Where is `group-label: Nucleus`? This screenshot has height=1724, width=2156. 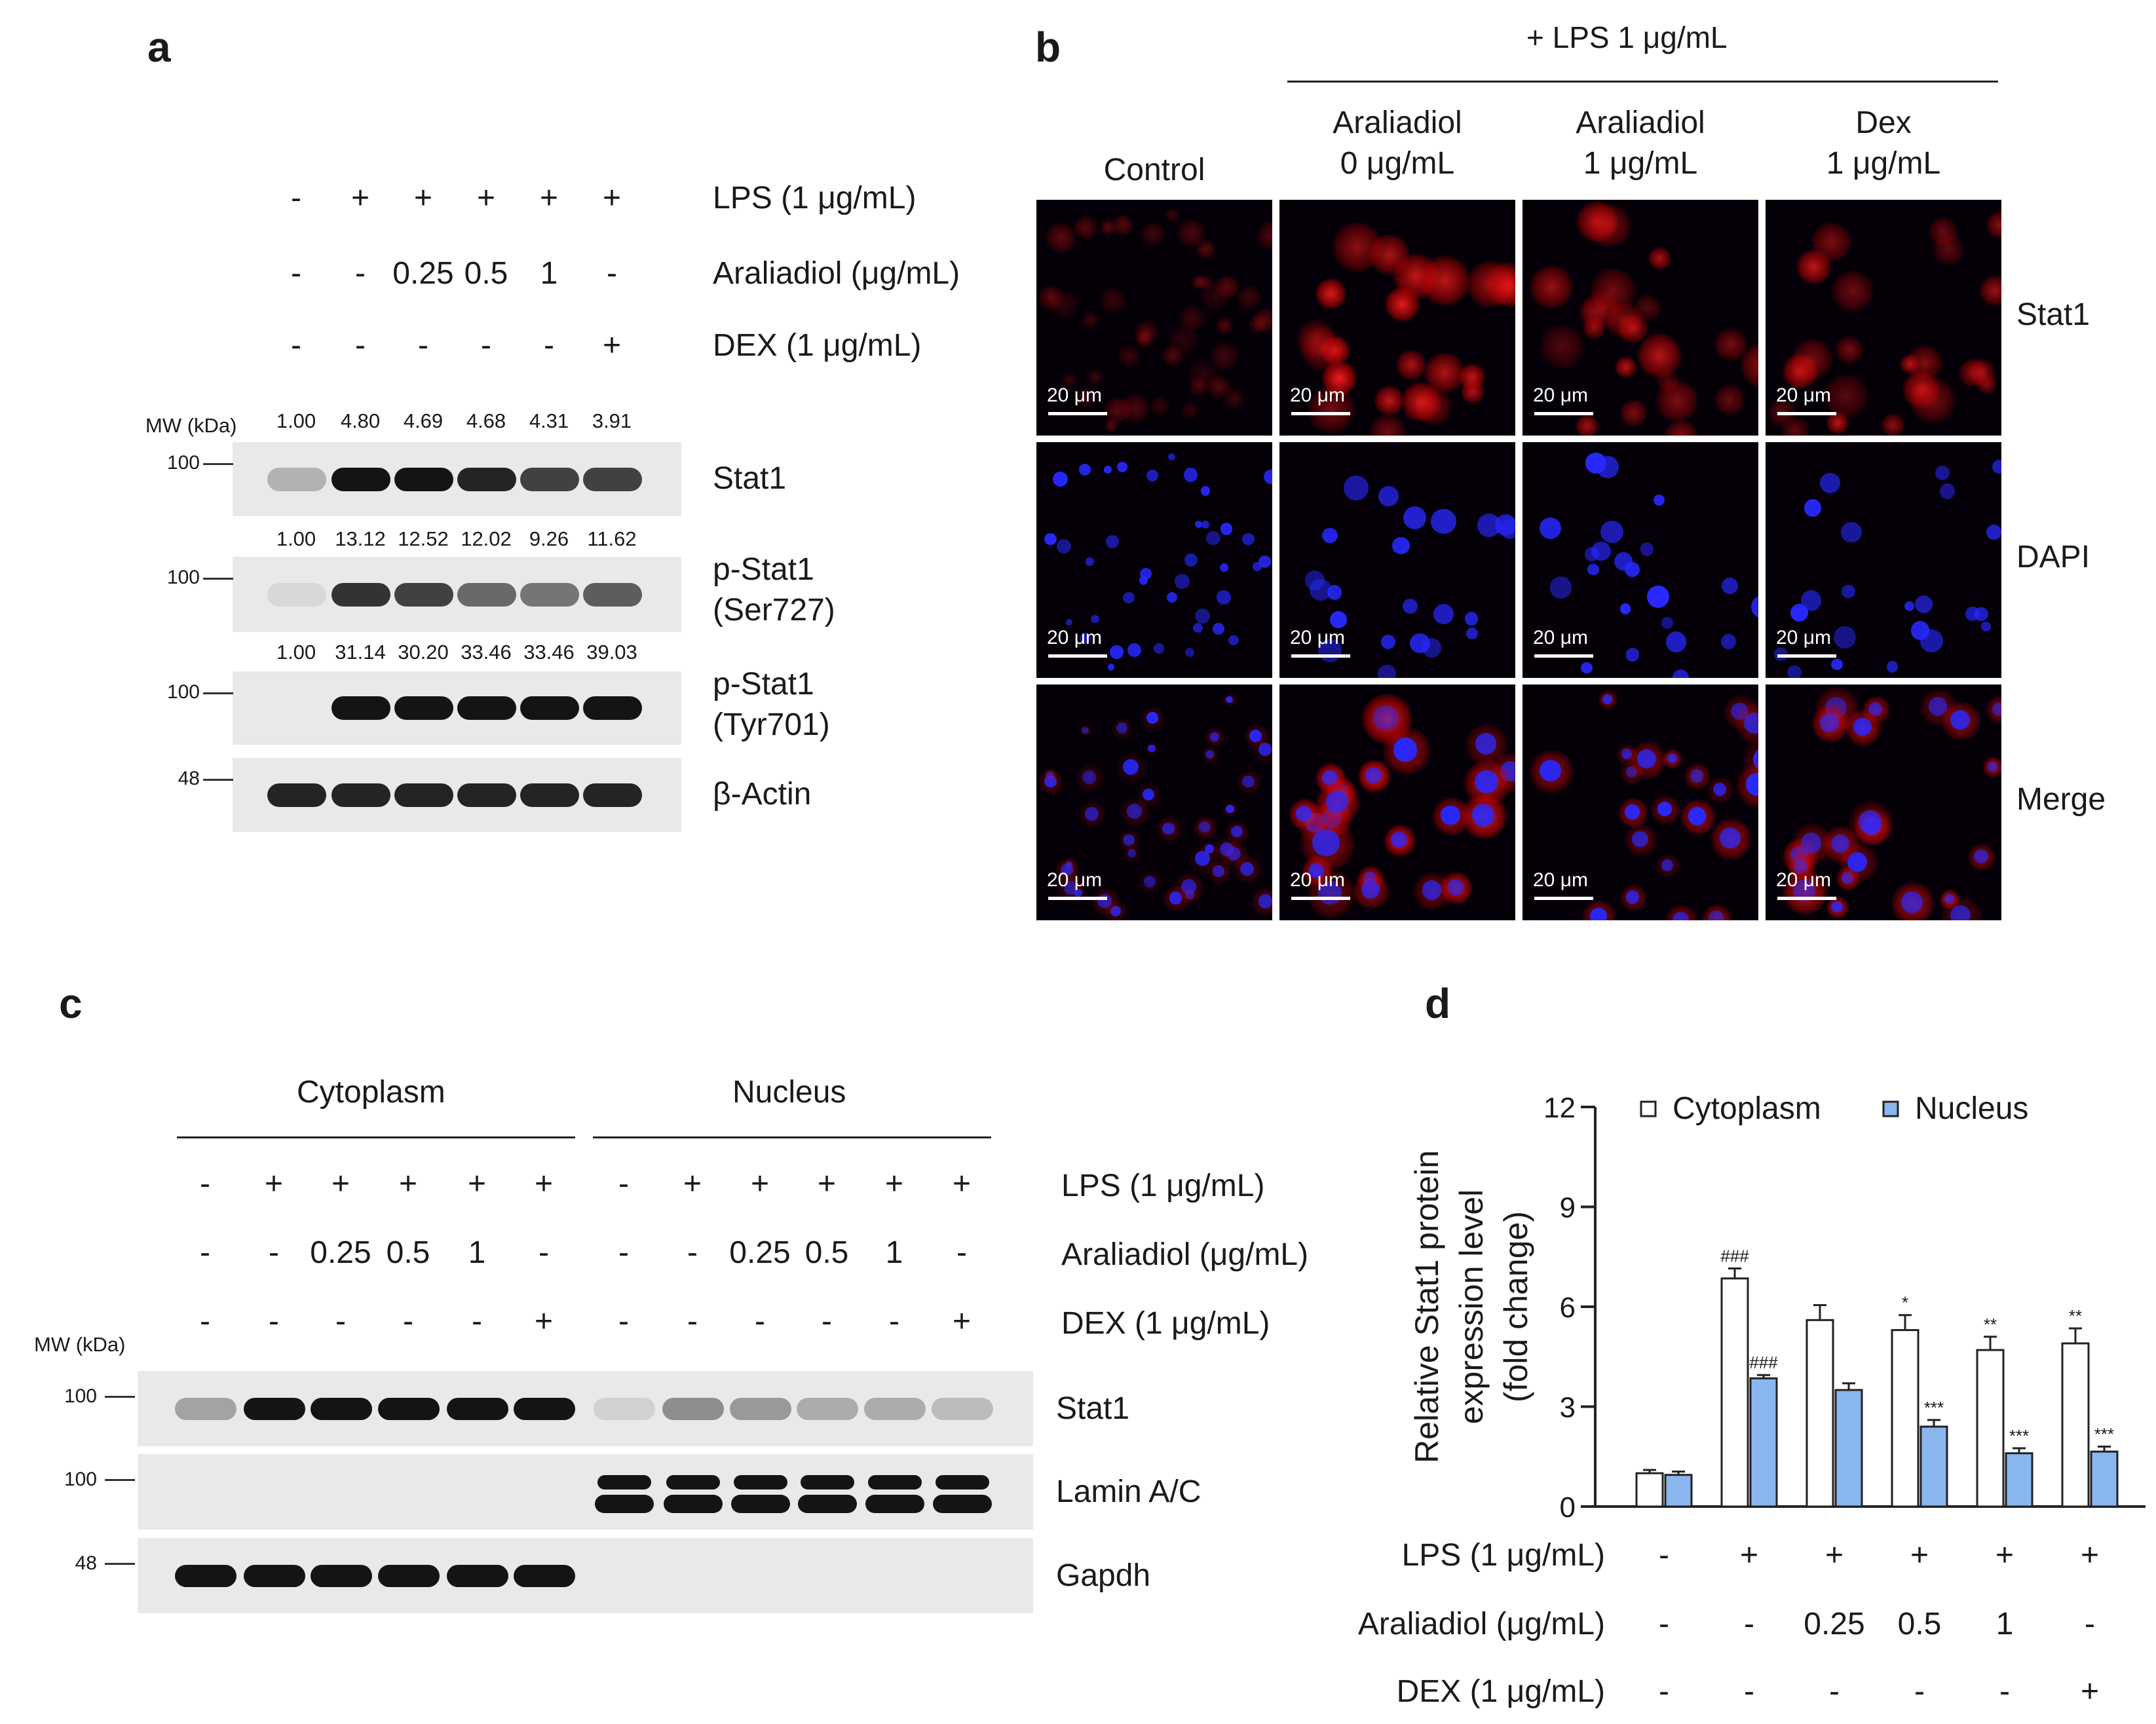
group-label: Nucleus is located at coordinates (789, 1093).